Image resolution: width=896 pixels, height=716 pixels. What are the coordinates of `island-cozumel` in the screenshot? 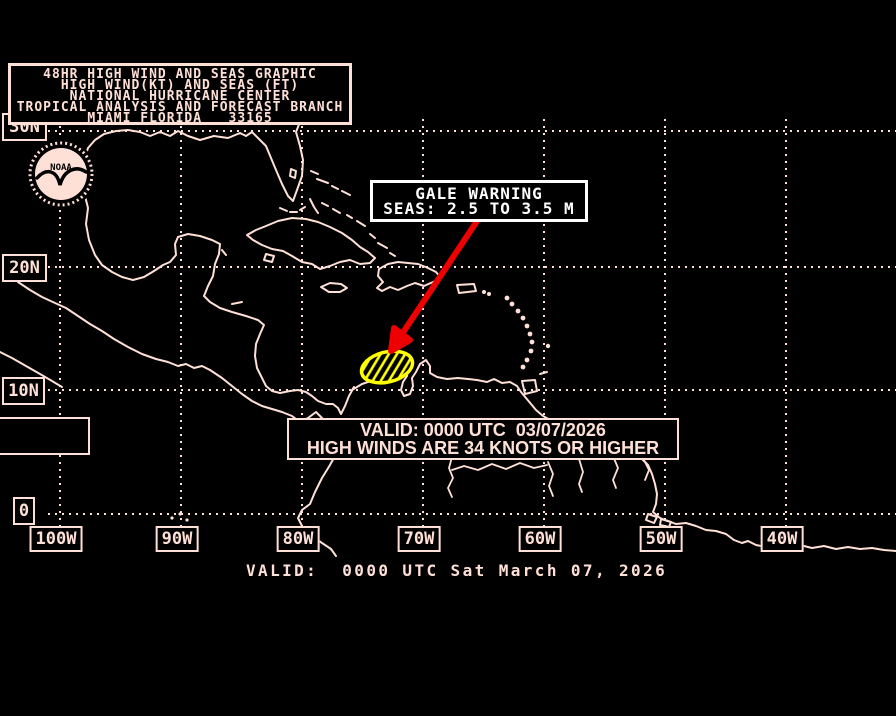 It's located at (224, 252).